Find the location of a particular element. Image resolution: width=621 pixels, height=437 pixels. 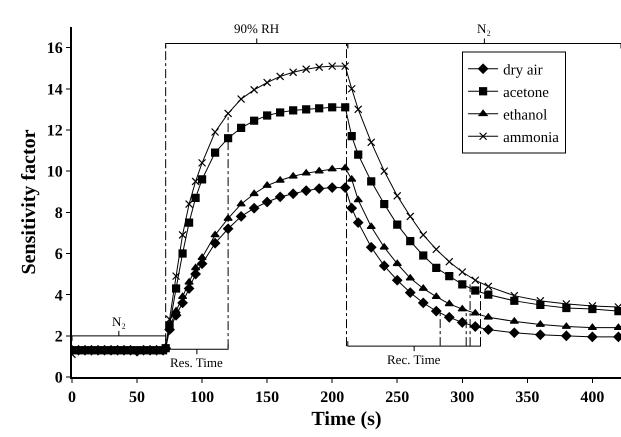

x-tick-label: 400 is located at coordinates (592, 397).